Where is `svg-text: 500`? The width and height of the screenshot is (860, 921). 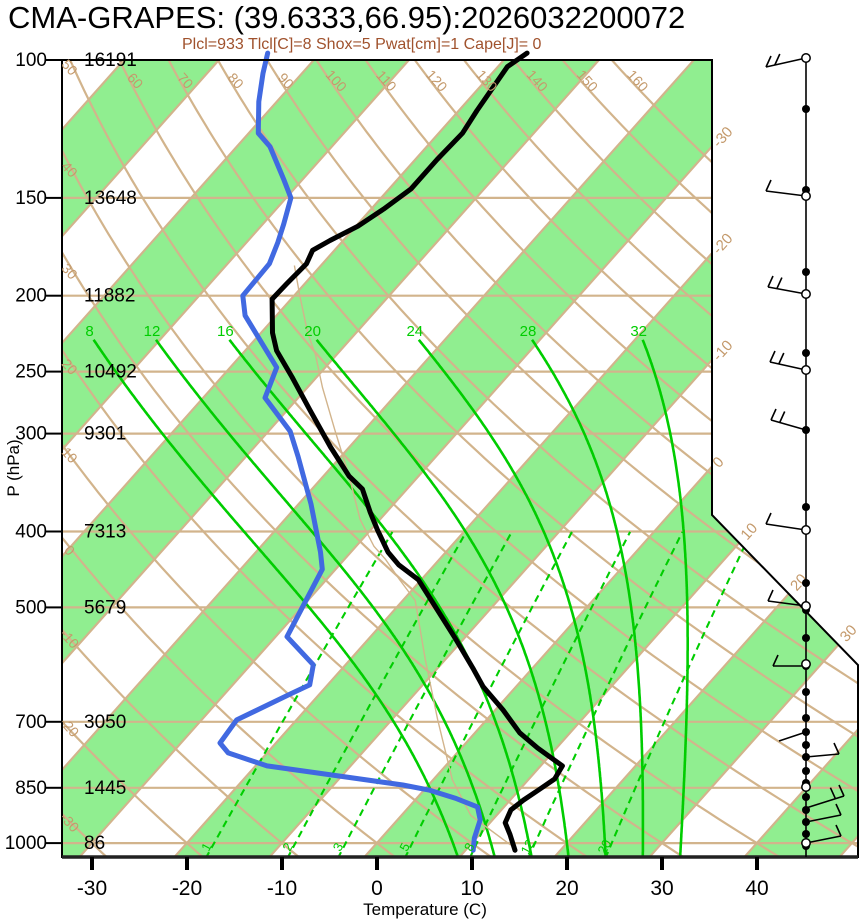 svg-text: 500 is located at coordinates (31, 607).